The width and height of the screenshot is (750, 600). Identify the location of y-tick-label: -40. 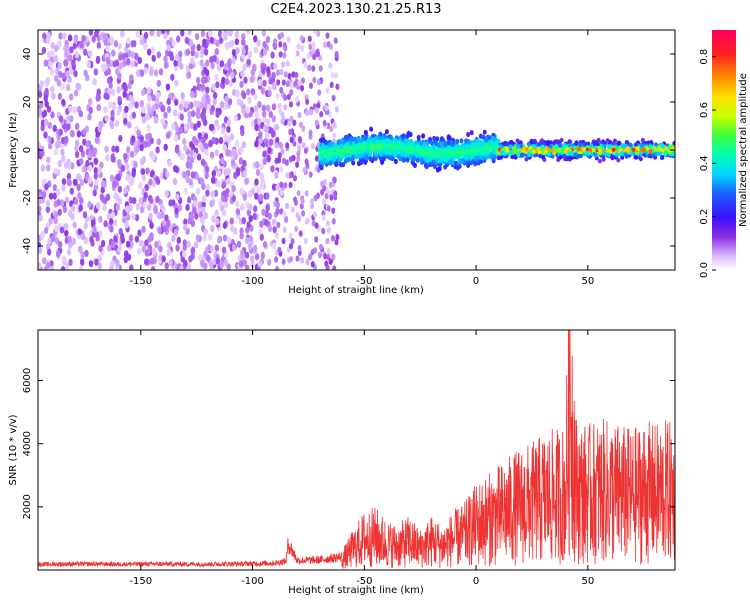
(27, 246).